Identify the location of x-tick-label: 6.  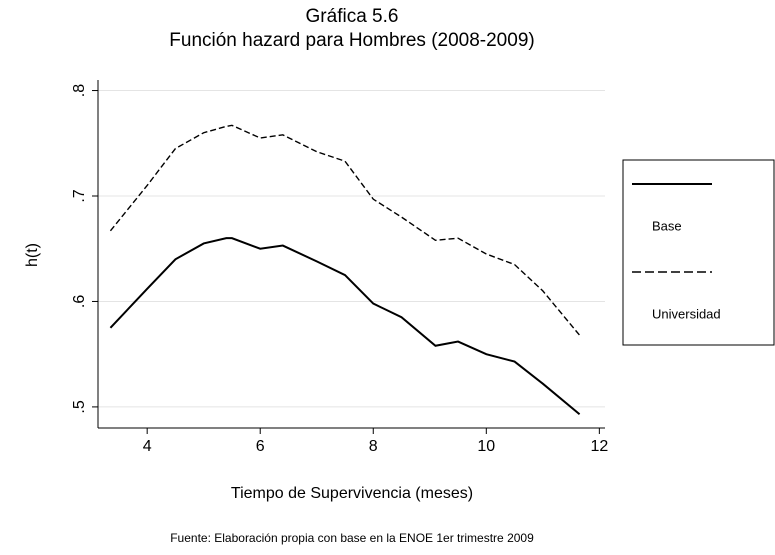
(260, 446).